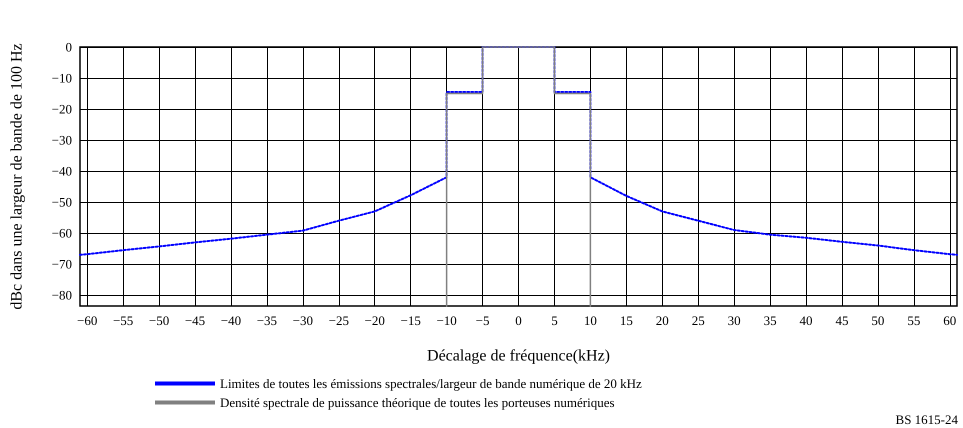 The image size is (963, 428). Describe the element at coordinates (62, 140) in the screenshot. I see `y-tick-label: −30` at that location.